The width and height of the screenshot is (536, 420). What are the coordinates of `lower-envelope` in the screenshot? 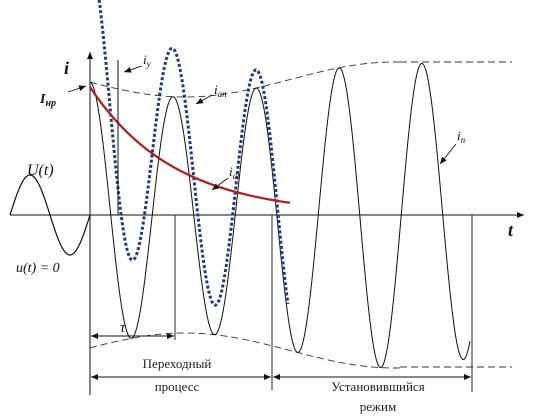 It's located at (245, 350).